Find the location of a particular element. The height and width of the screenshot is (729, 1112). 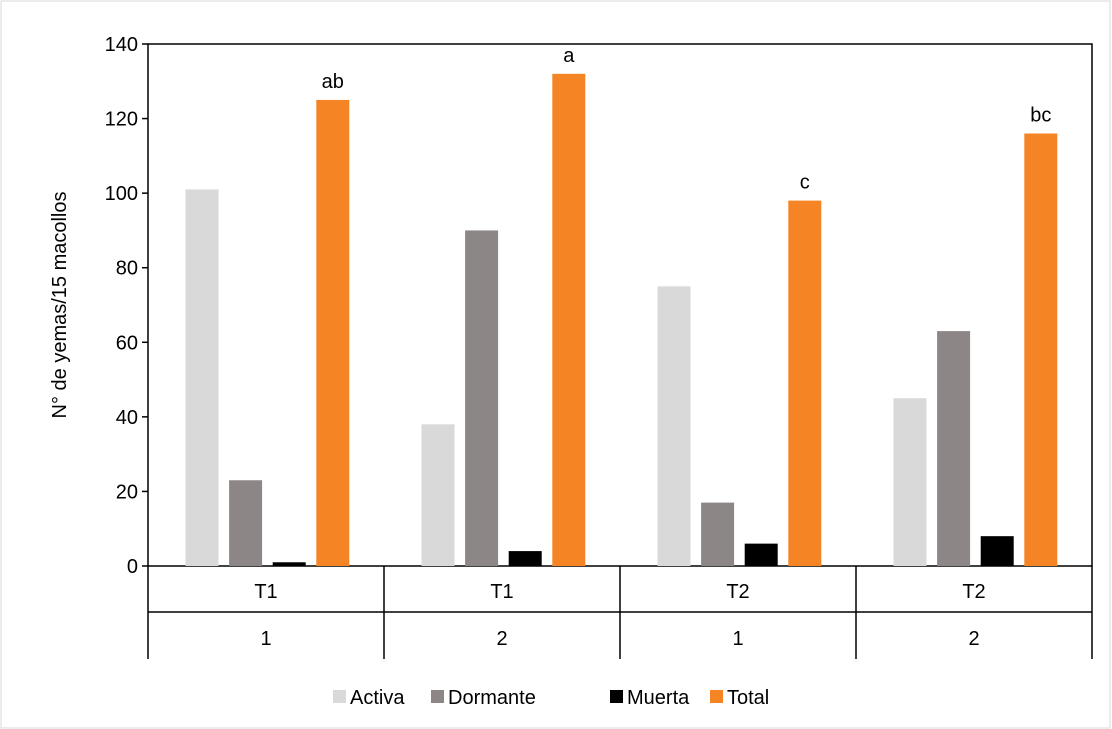

data-label-3: c is located at coordinates (805, 183).